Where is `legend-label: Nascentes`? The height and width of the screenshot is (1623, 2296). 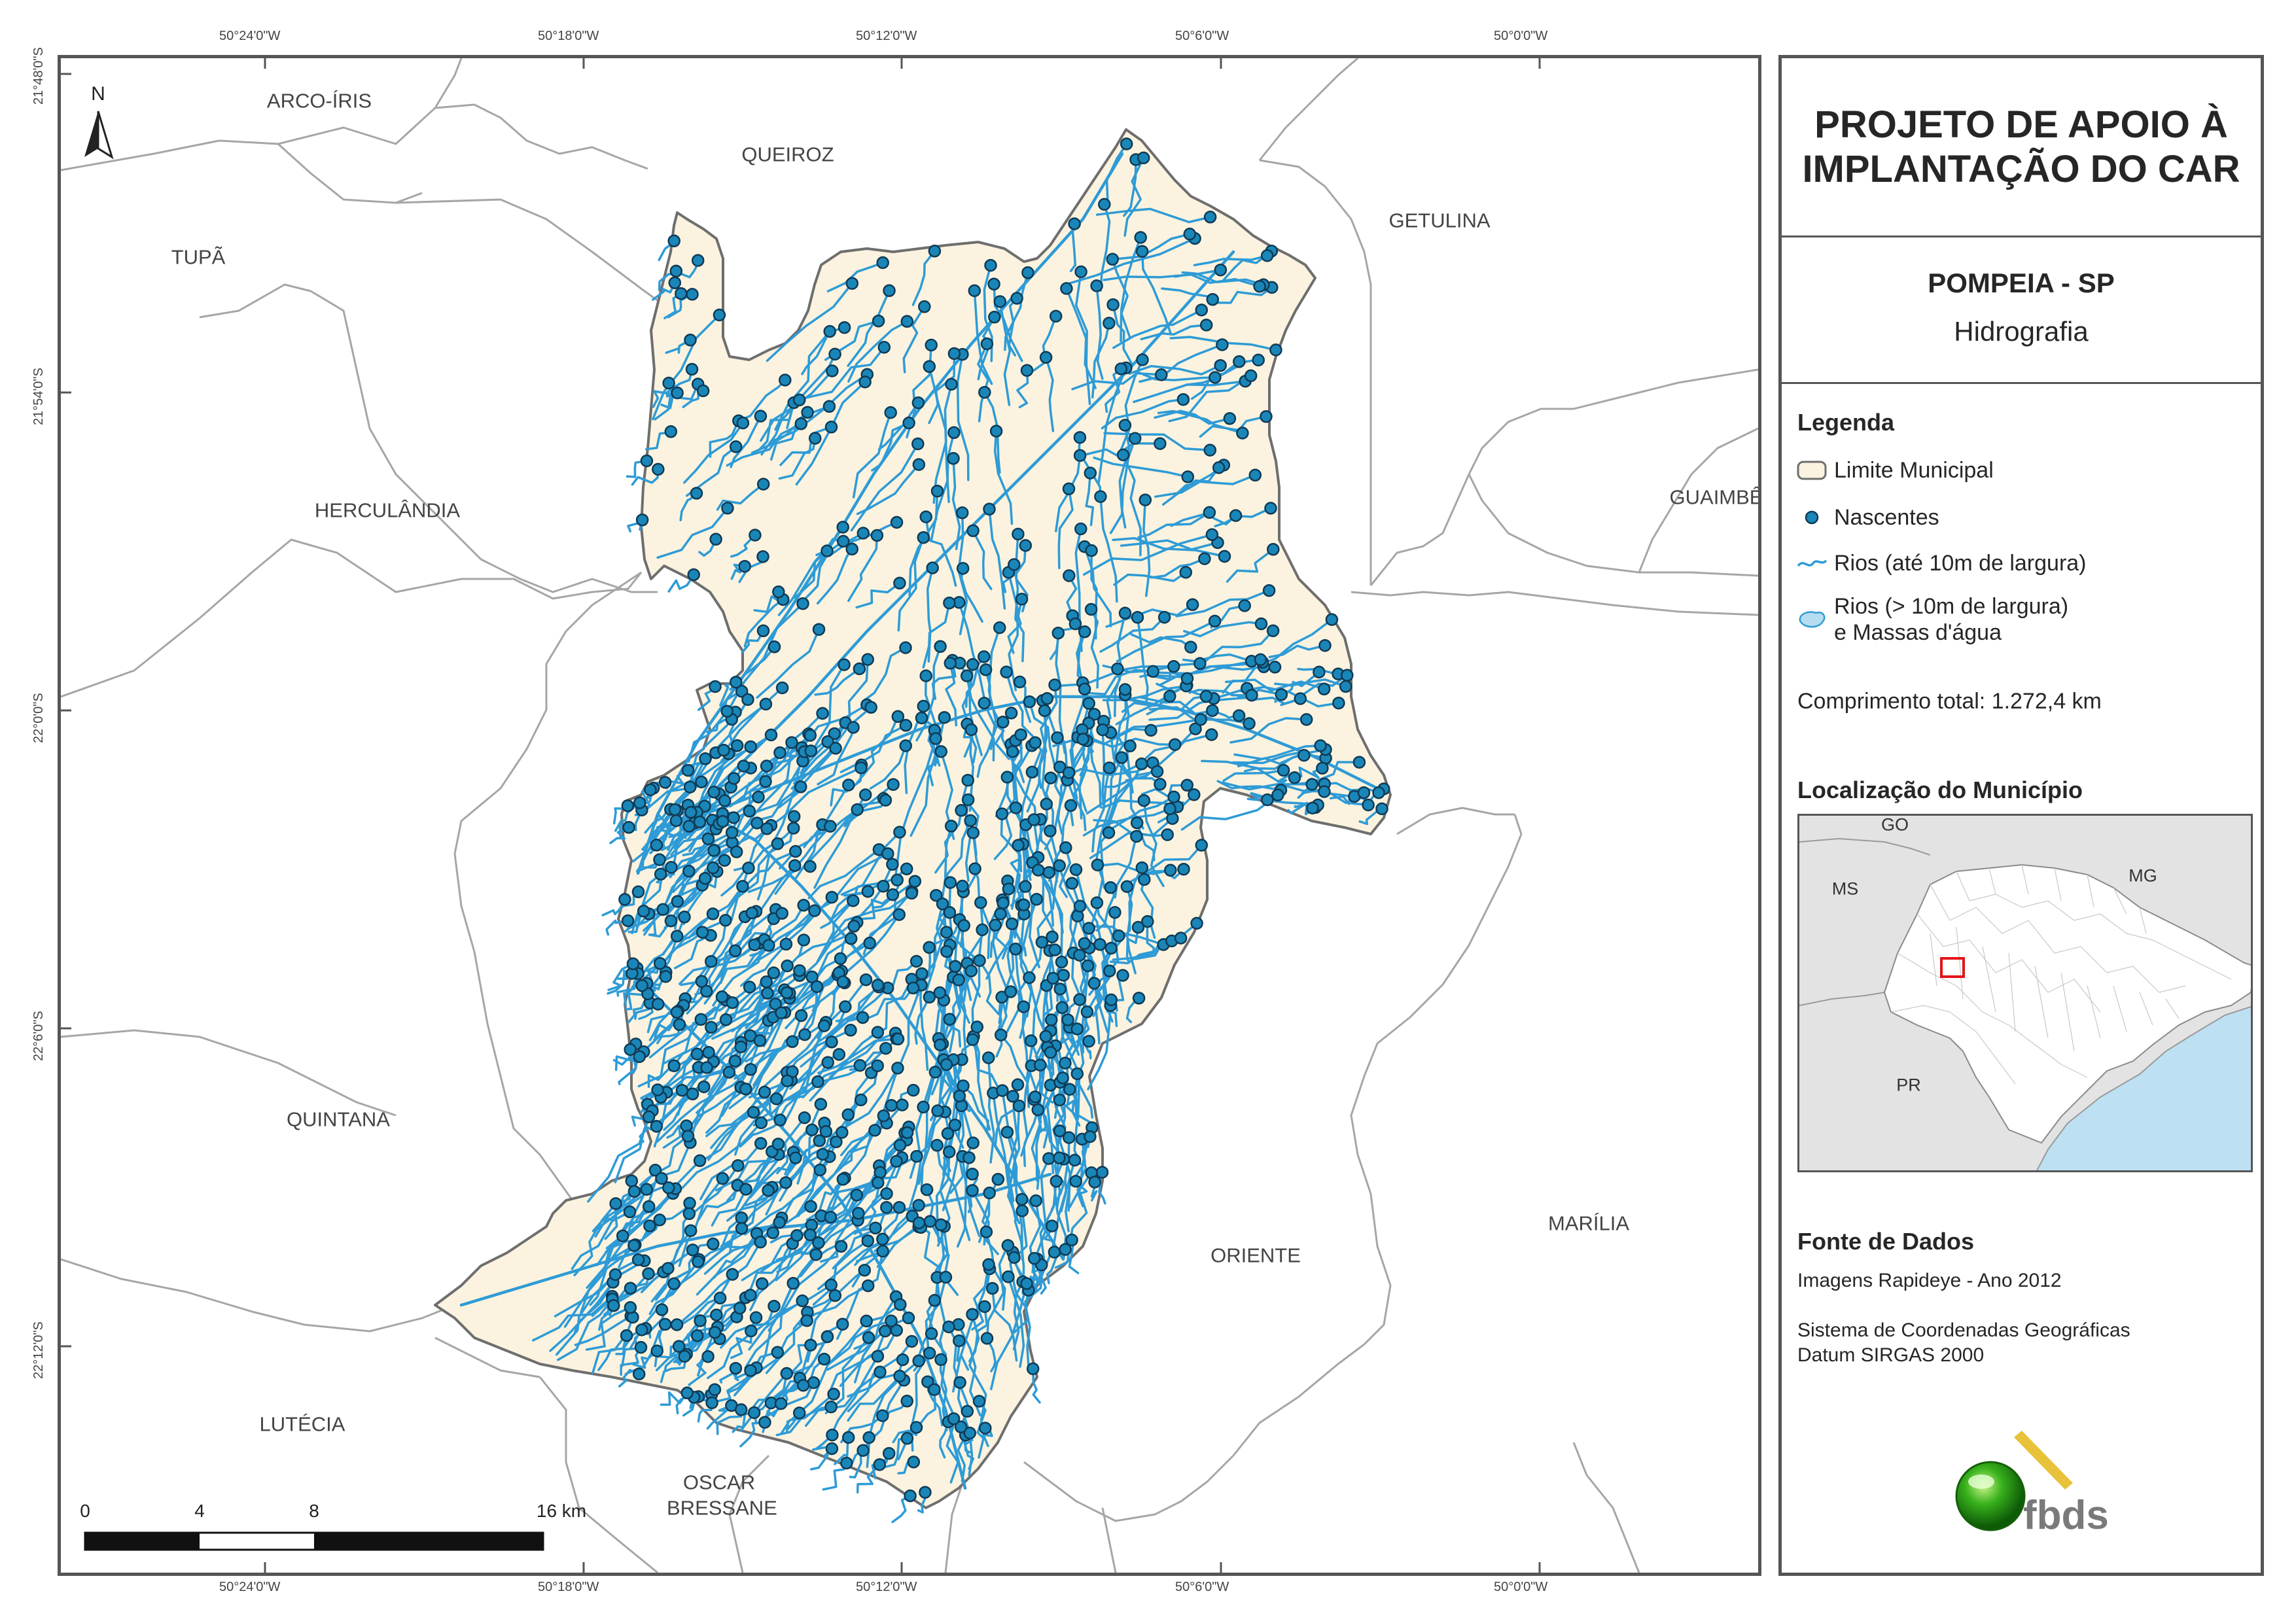
legend-label: Nascentes is located at coordinates (1887, 517).